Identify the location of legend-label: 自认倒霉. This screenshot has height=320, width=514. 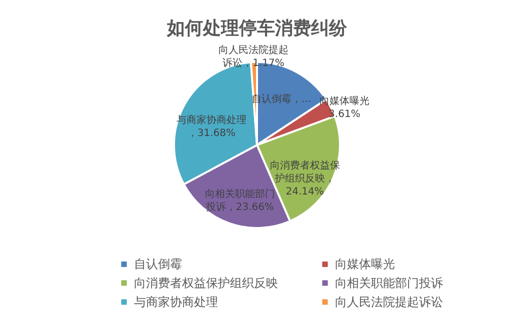
(158, 264).